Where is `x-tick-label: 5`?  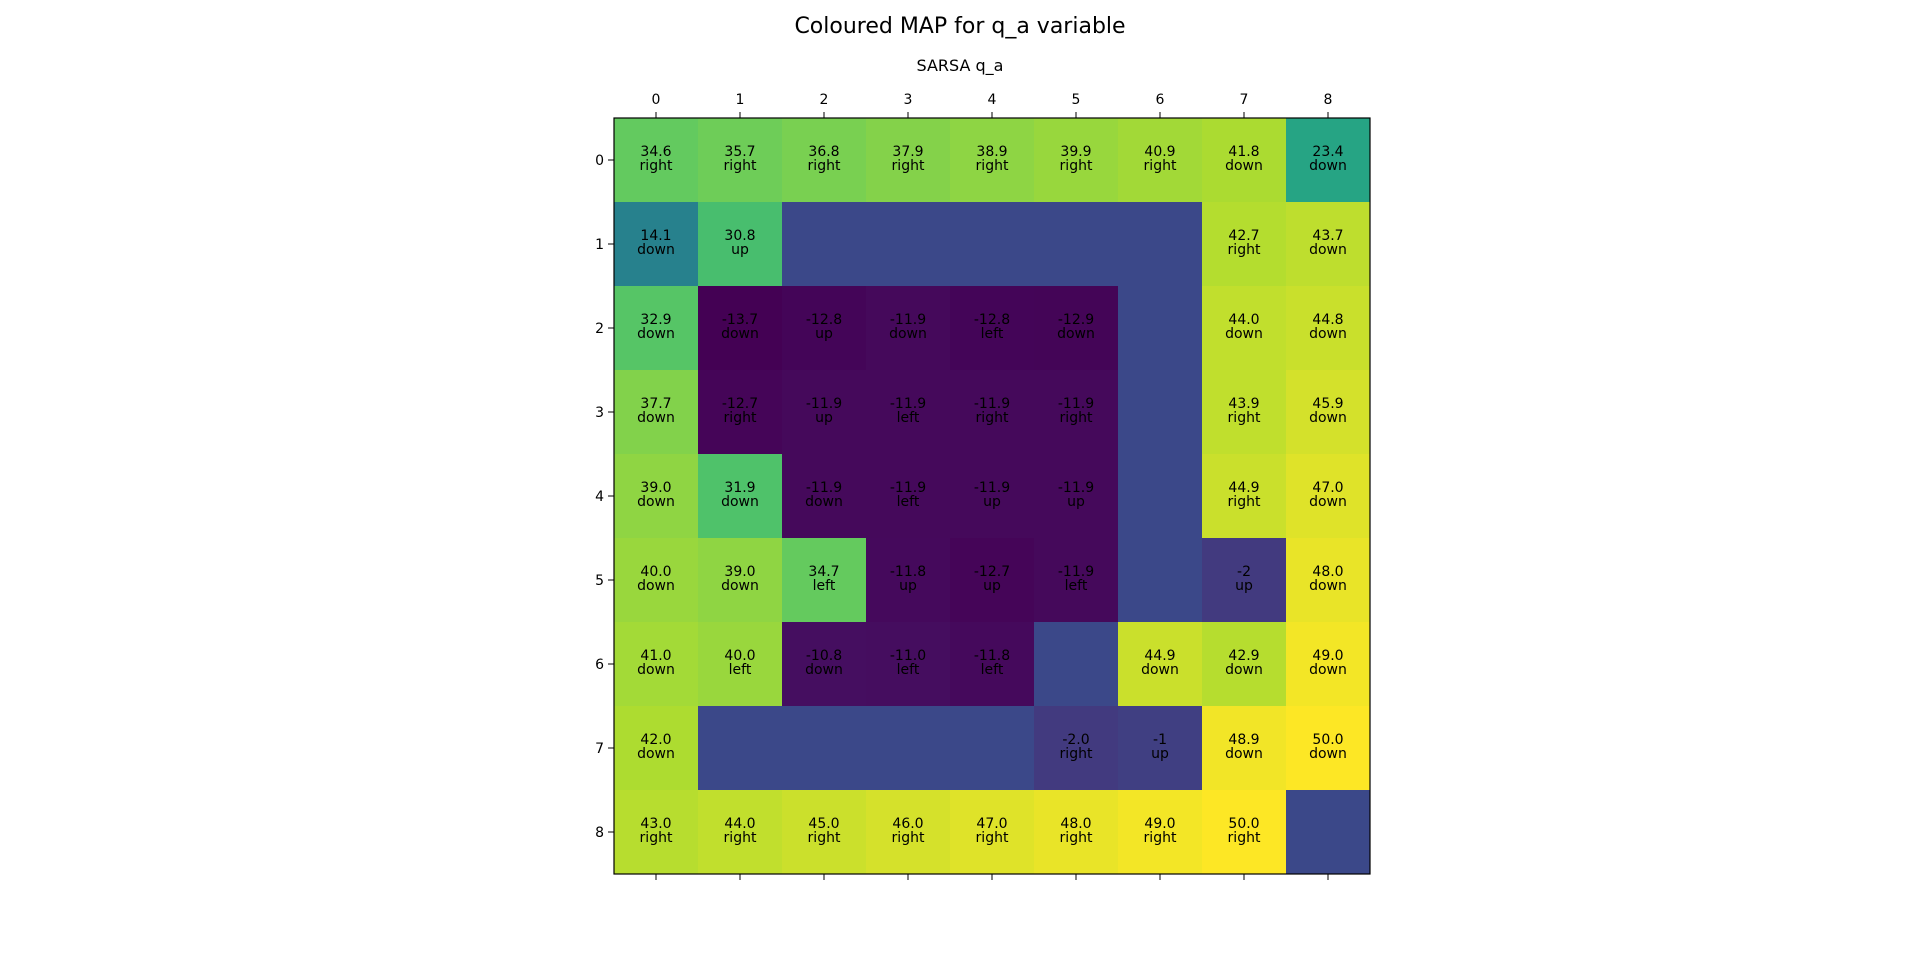
x-tick-label: 5 is located at coordinates (1076, 100).